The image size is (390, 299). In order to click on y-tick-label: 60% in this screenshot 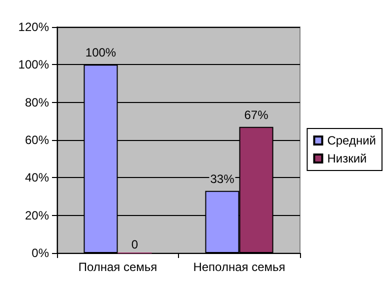, I will do `click(37, 140)`.